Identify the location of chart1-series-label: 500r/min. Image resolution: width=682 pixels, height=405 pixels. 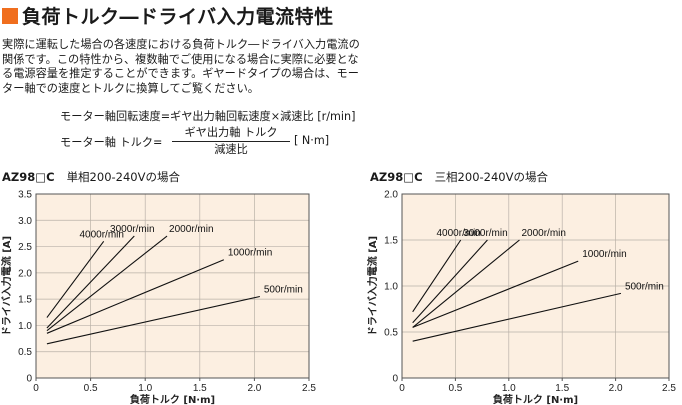
(283, 290).